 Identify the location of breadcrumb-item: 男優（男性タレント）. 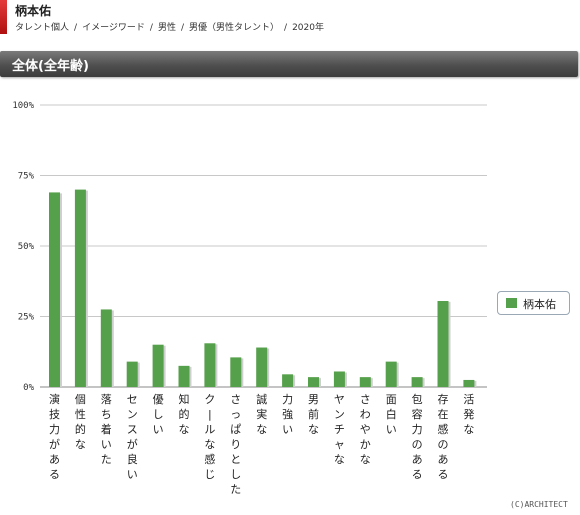
(234, 28).